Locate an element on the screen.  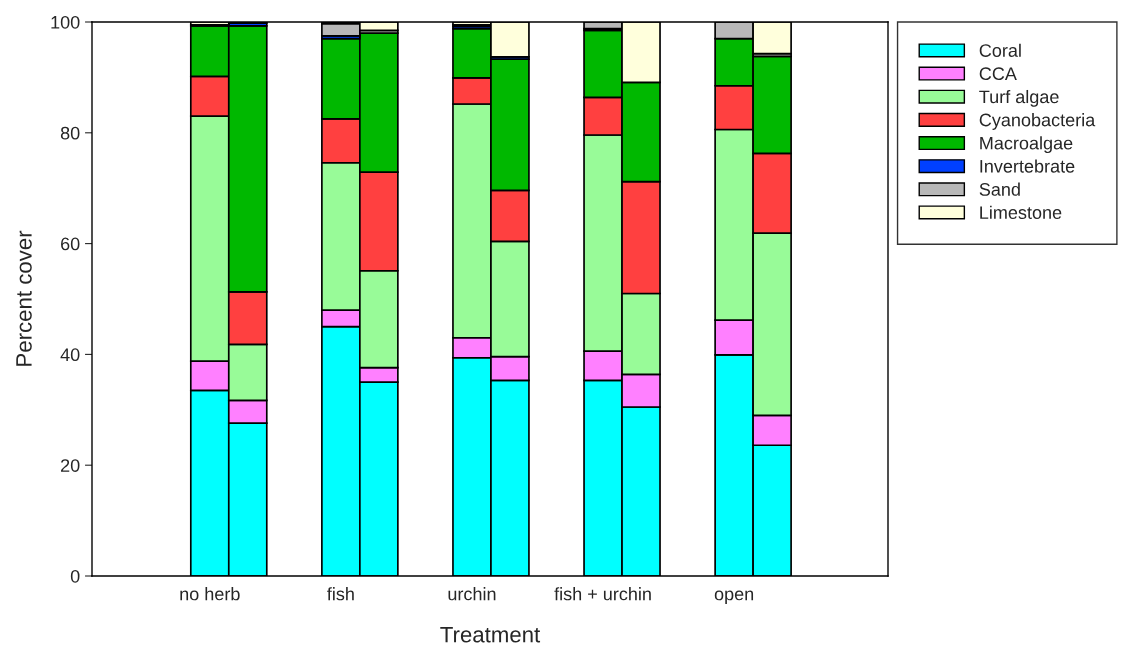
y-tick-label: 100 is located at coordinates (65, 22).